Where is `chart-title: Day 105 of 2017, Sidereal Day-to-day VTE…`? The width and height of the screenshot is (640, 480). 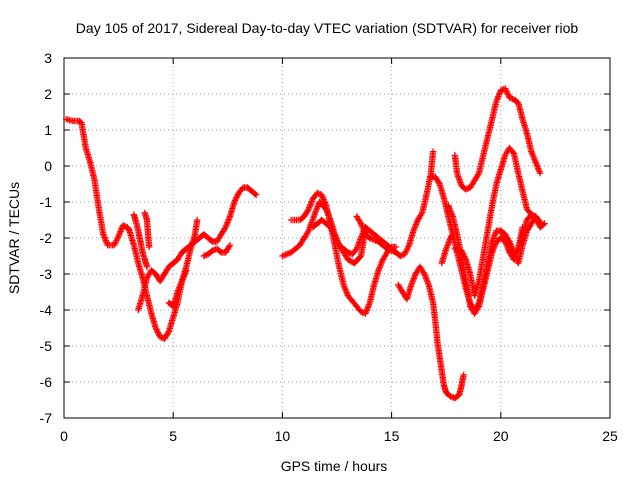 chart-title: Day 105 of 2017, Sidereal Day-to-day VTE… is located at coordinates (327, 28).